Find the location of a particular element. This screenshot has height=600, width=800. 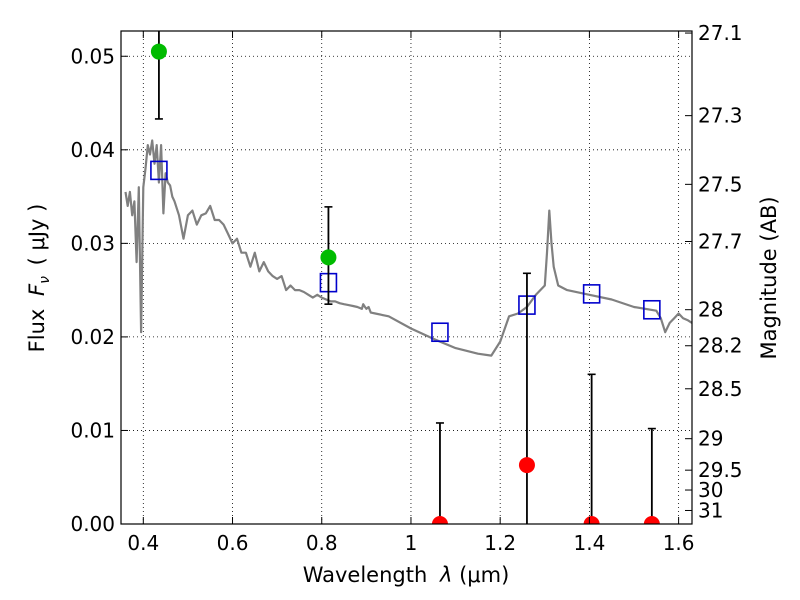

y-tick-label: 0.02 is located at coordinates (92, 337).